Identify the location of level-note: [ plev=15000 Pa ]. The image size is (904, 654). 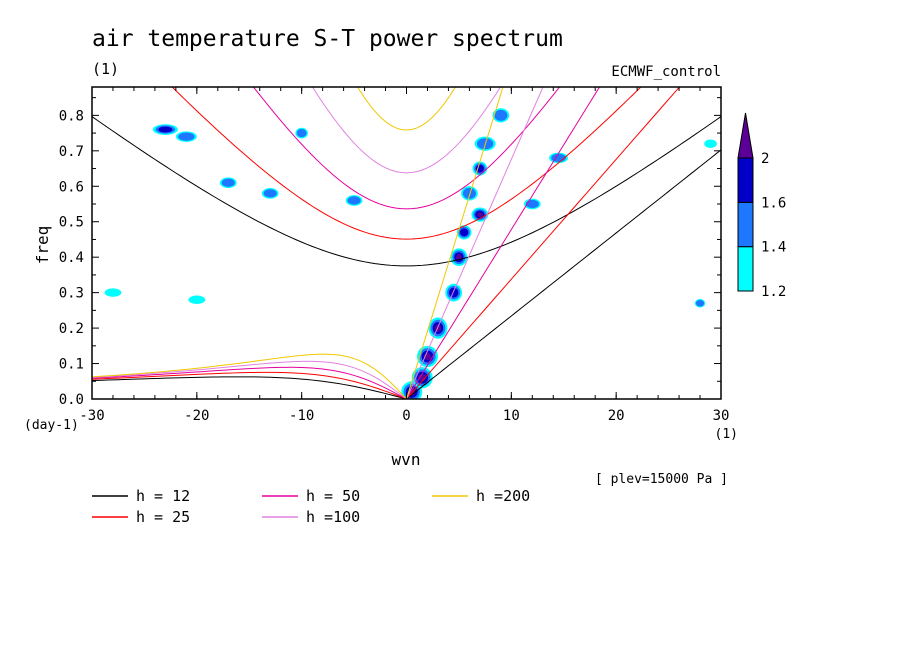
(661, 479).